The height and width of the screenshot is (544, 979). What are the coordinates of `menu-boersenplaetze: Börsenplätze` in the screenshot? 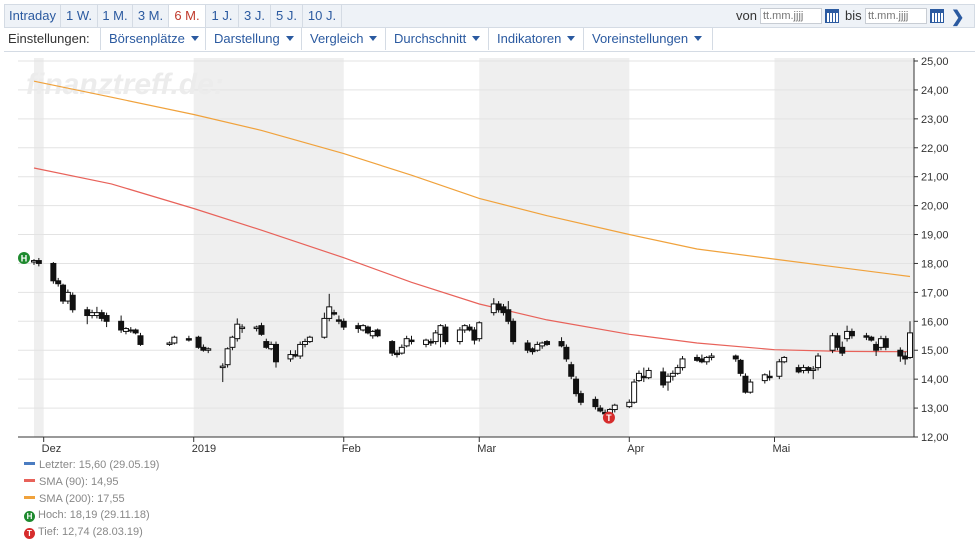 It's located at (152, 39).